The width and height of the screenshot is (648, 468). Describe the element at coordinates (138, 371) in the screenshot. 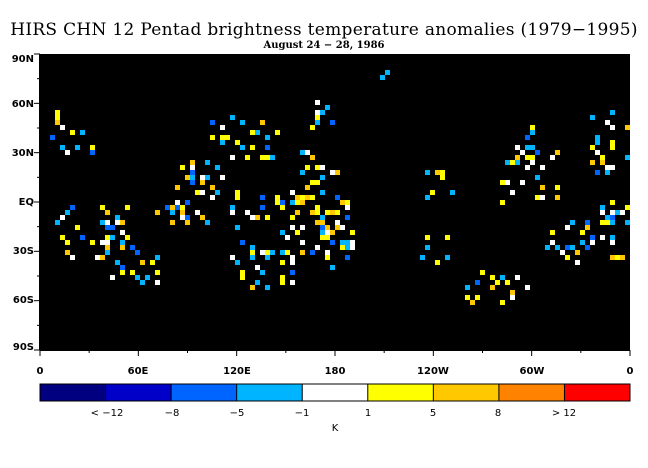

I see `lon-label-60e: 60E` at that location.